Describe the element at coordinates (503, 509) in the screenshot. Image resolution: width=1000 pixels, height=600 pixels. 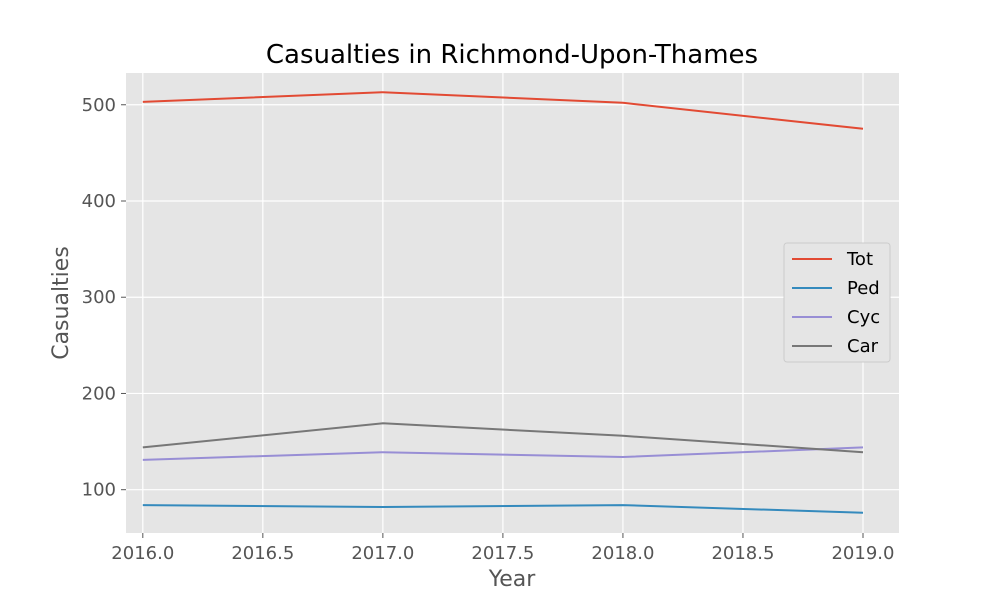
I see `series-line-ped` at that location.